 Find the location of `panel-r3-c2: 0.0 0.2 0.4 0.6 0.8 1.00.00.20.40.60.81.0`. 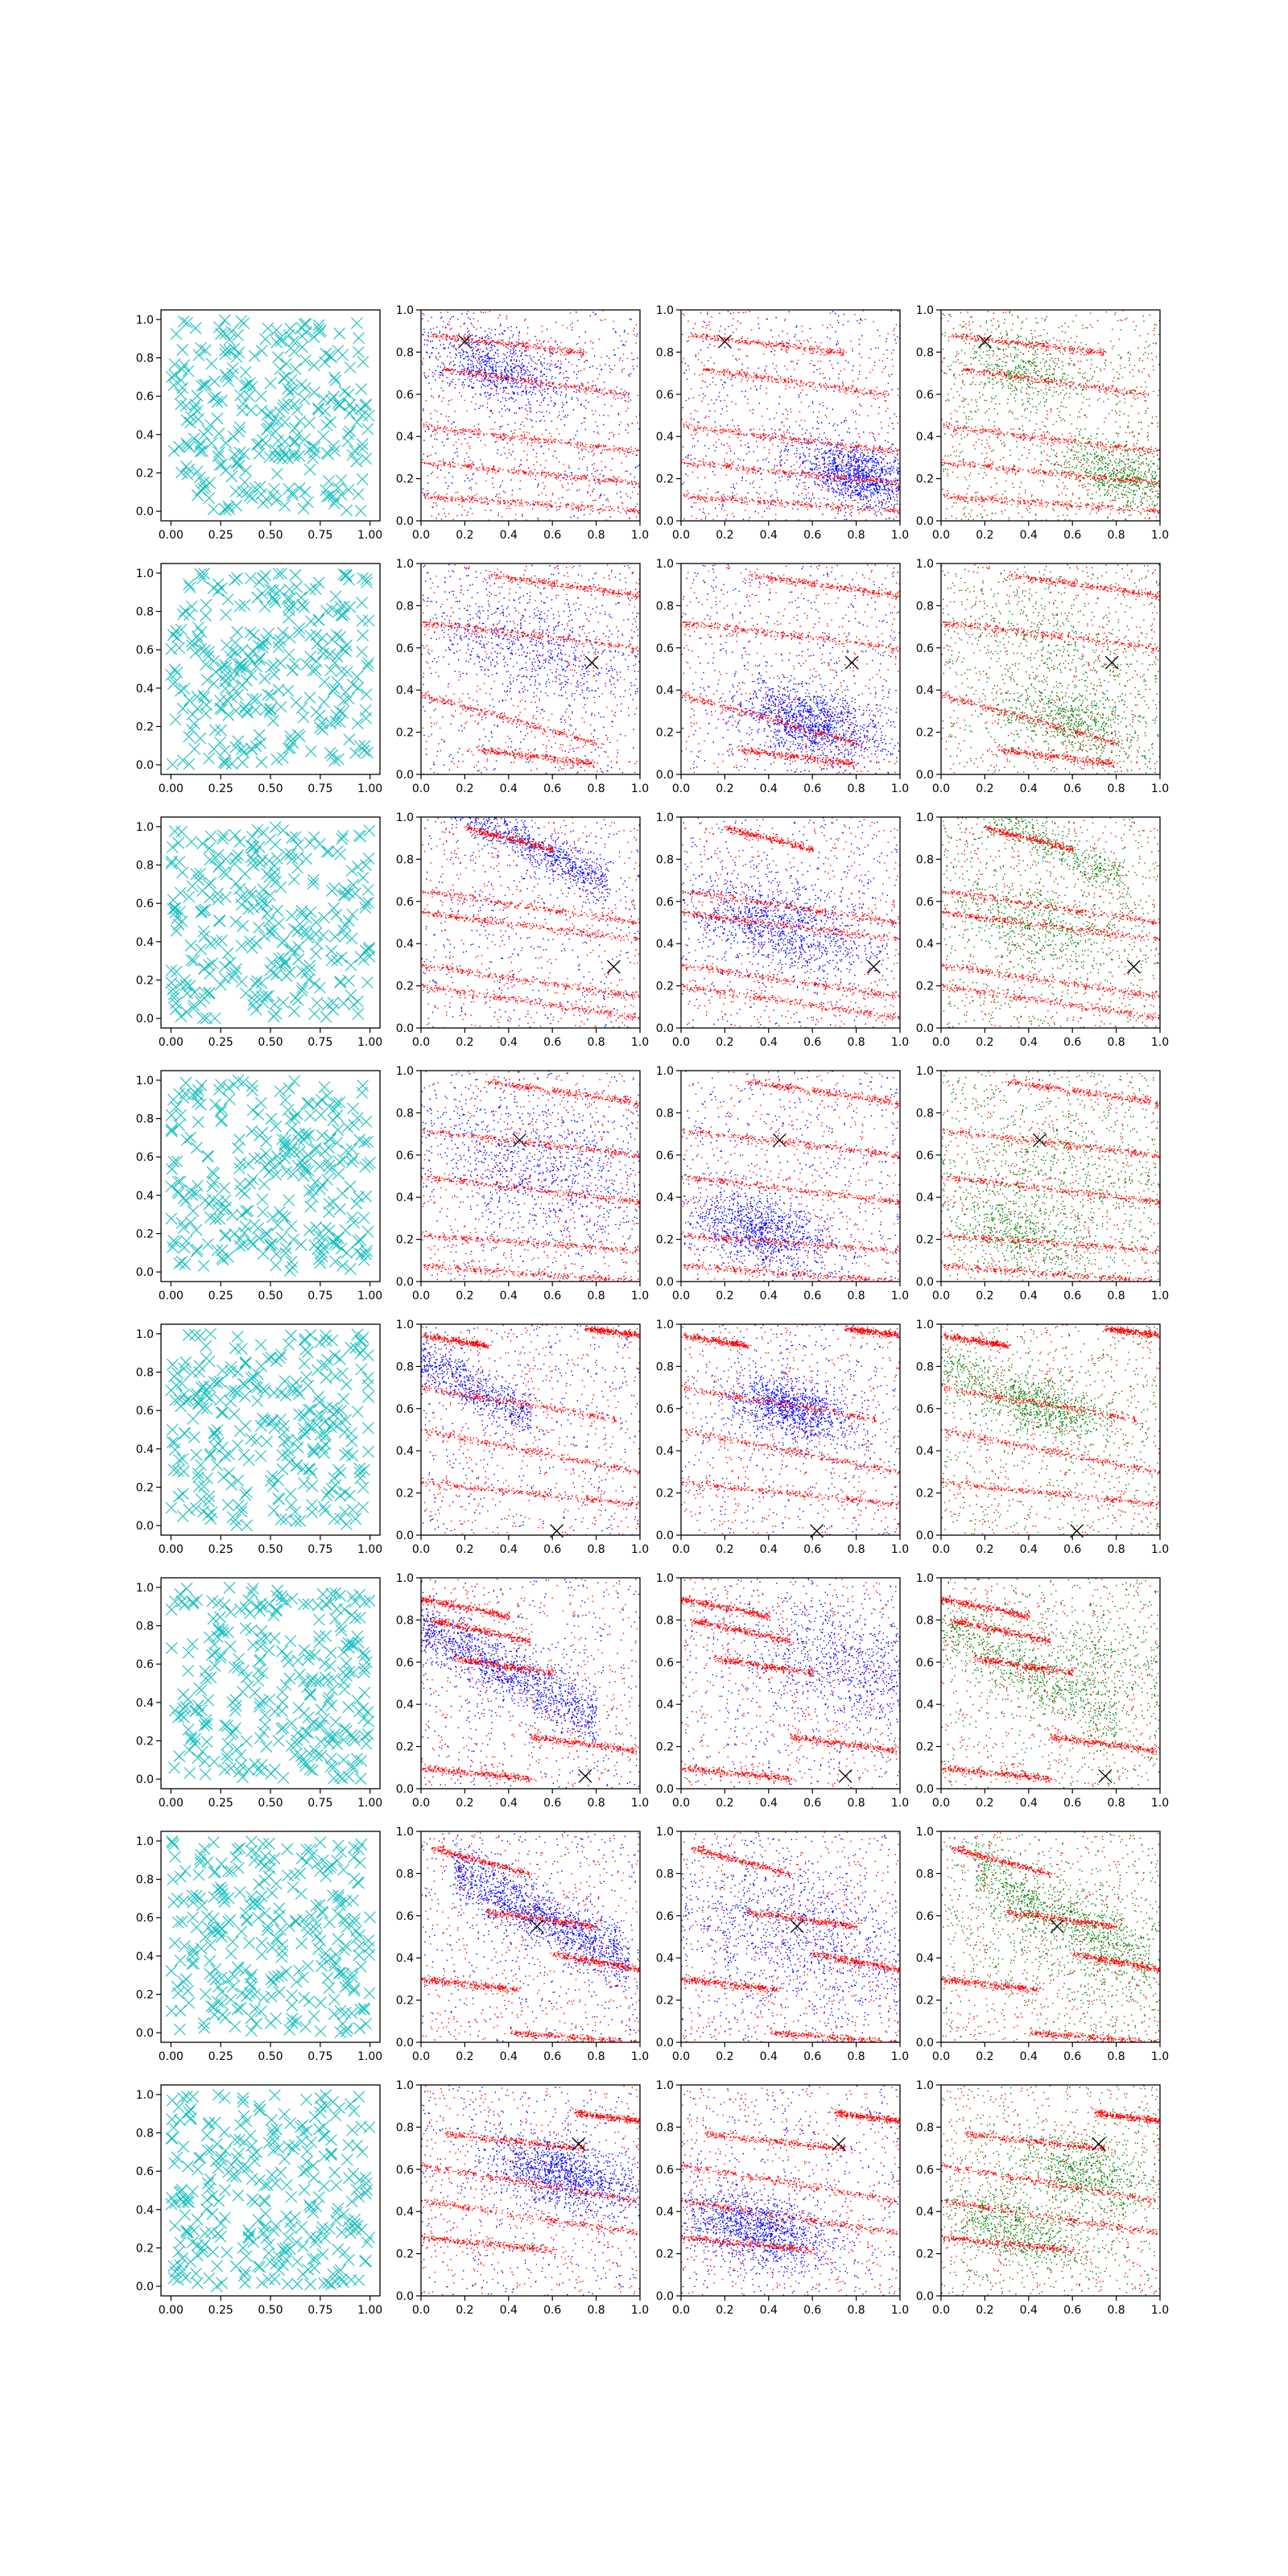

panel-r3-c2: 0.0 0.2 0.4 0.6 0.8 1.00.00.20.40.60.81.0 is located at coordinates (522, 930).